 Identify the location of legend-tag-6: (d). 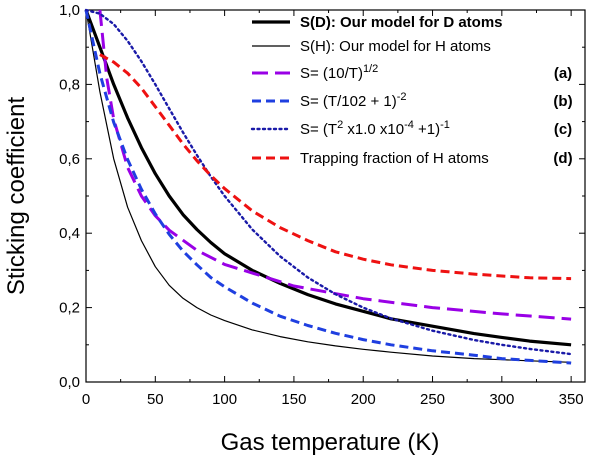
(562, 158).